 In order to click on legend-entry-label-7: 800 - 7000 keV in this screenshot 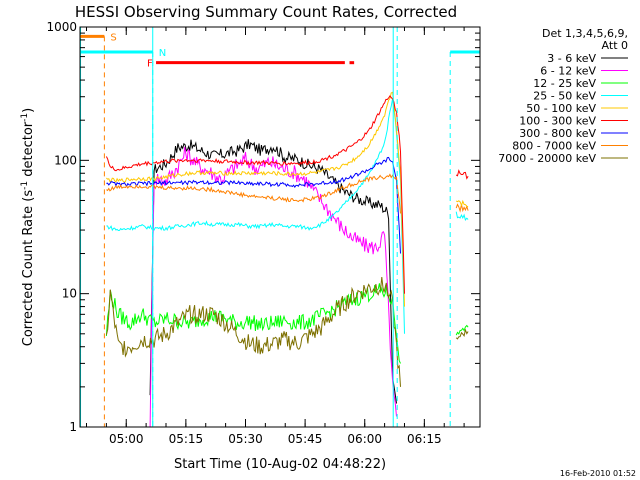, I will do `click(554, 146)`.